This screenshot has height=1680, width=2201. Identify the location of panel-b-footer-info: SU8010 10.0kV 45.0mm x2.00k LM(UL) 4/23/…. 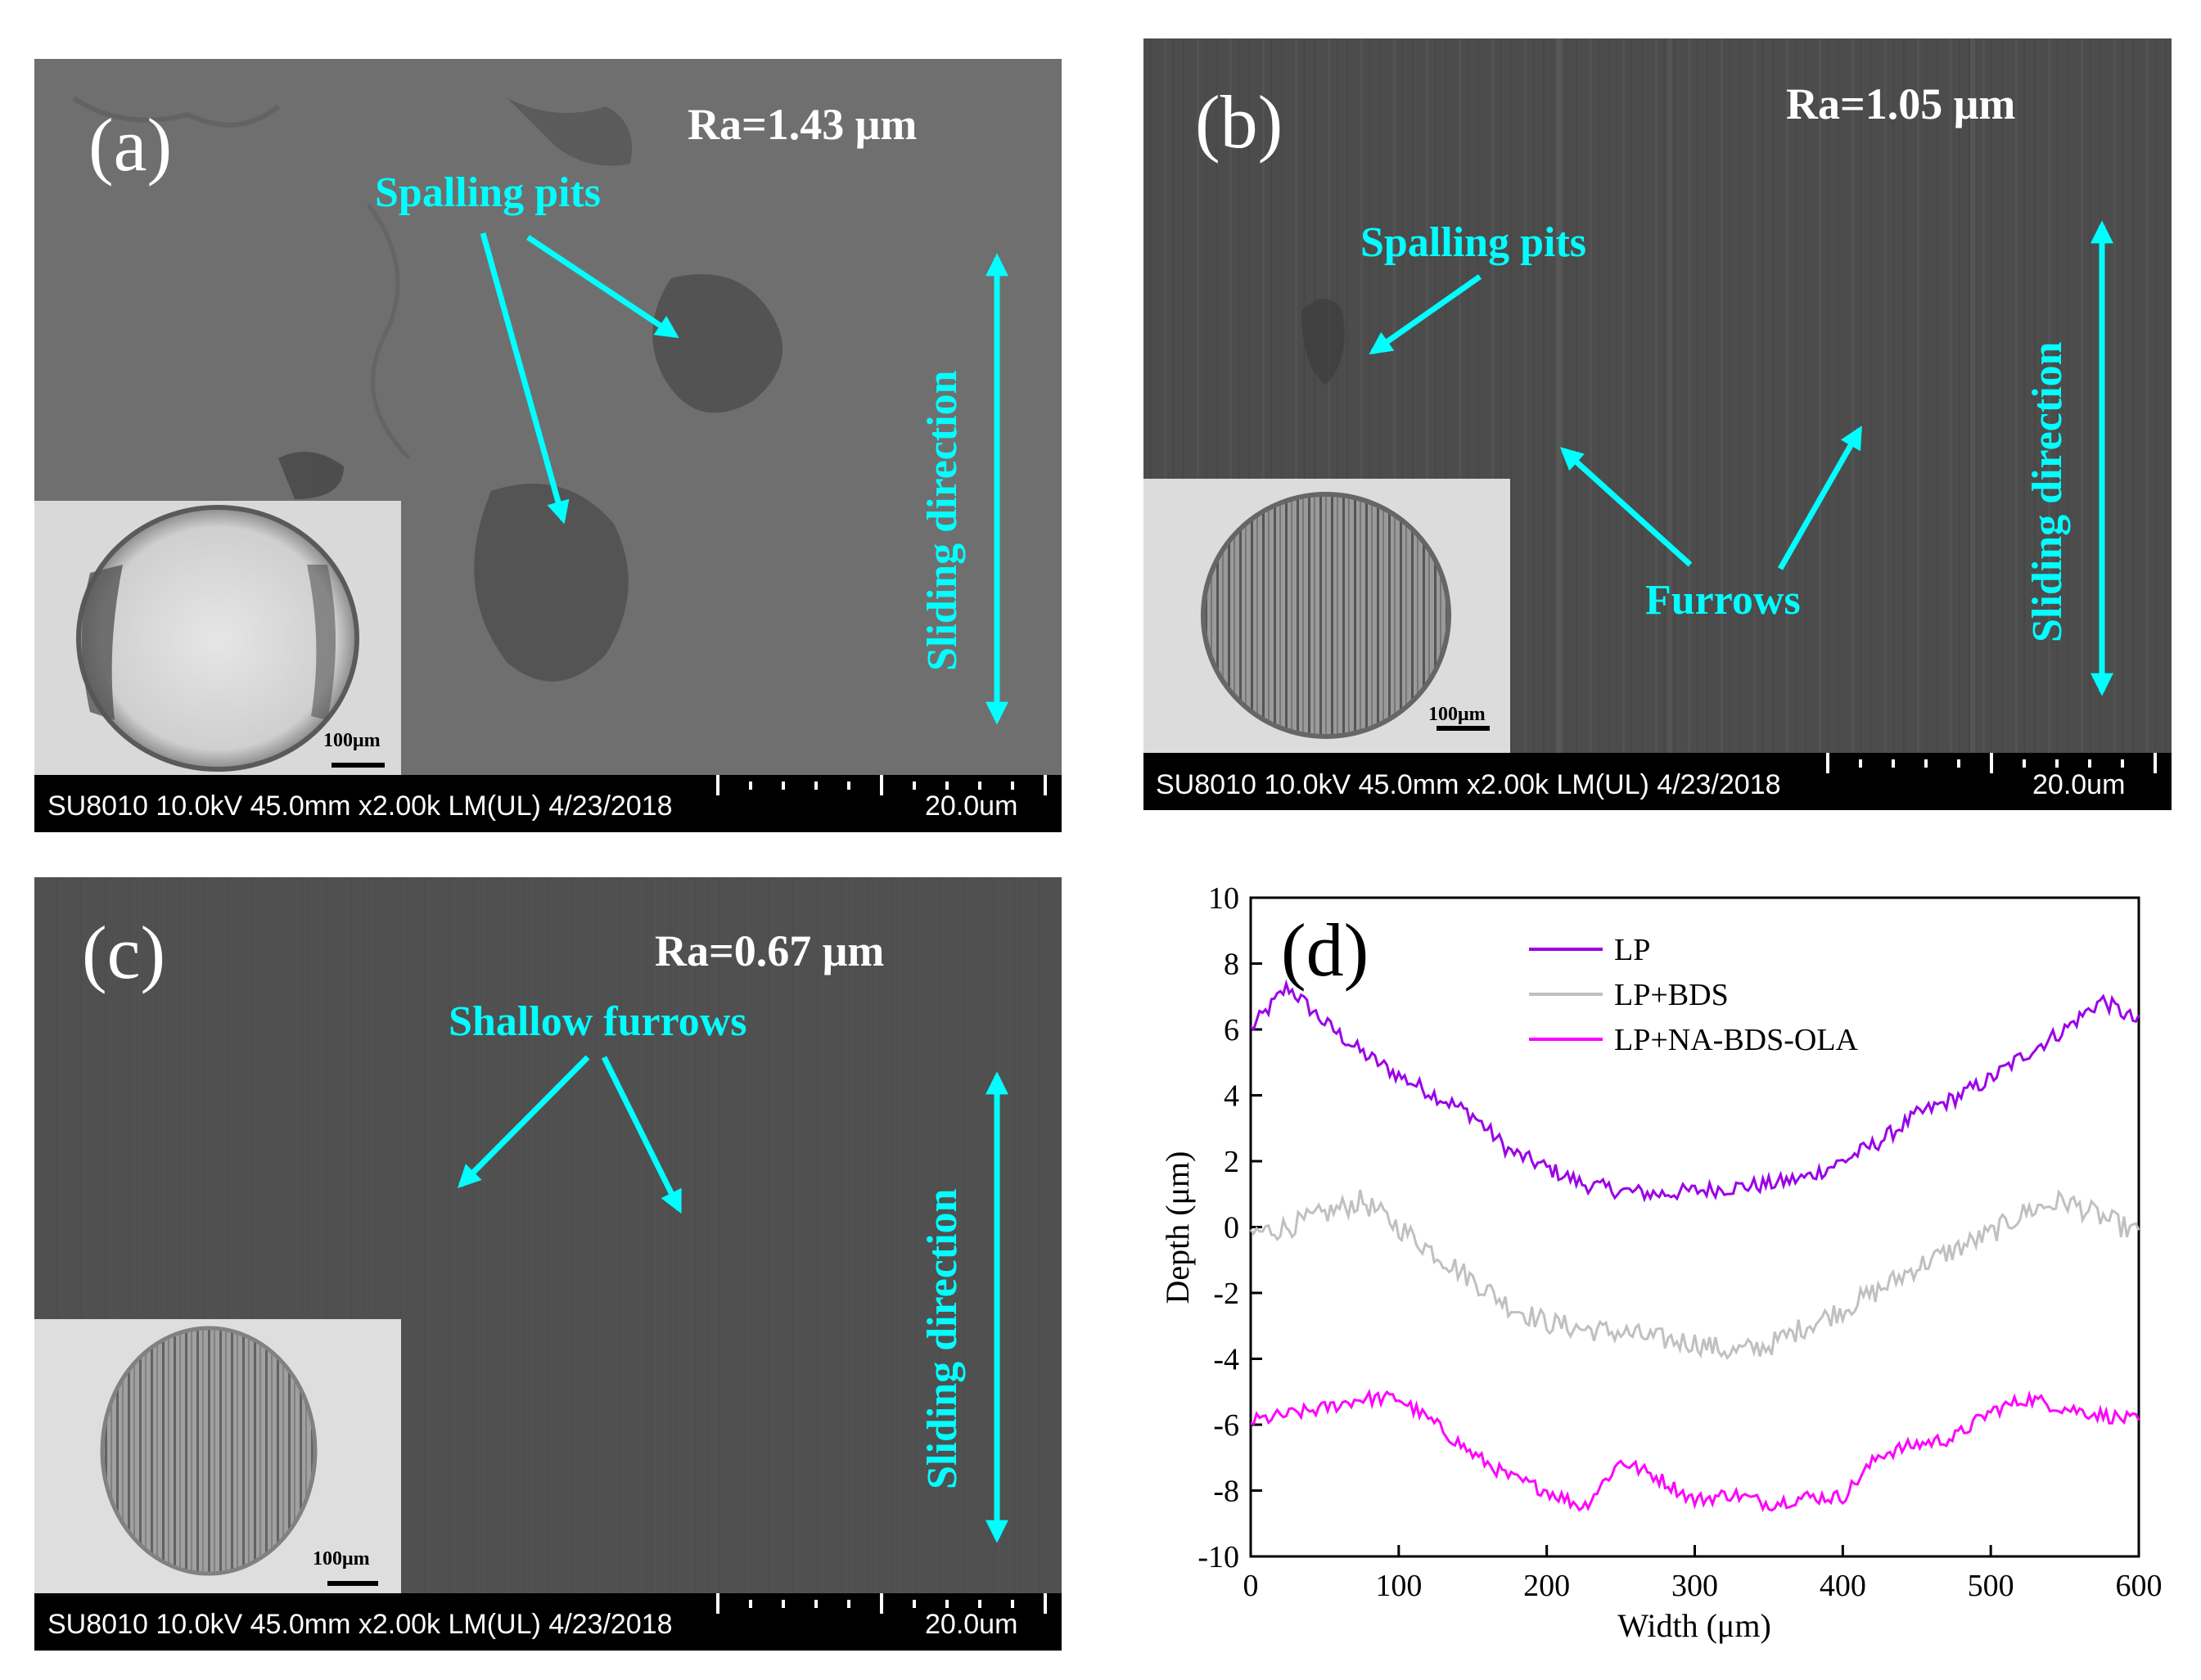
(1468, 784).